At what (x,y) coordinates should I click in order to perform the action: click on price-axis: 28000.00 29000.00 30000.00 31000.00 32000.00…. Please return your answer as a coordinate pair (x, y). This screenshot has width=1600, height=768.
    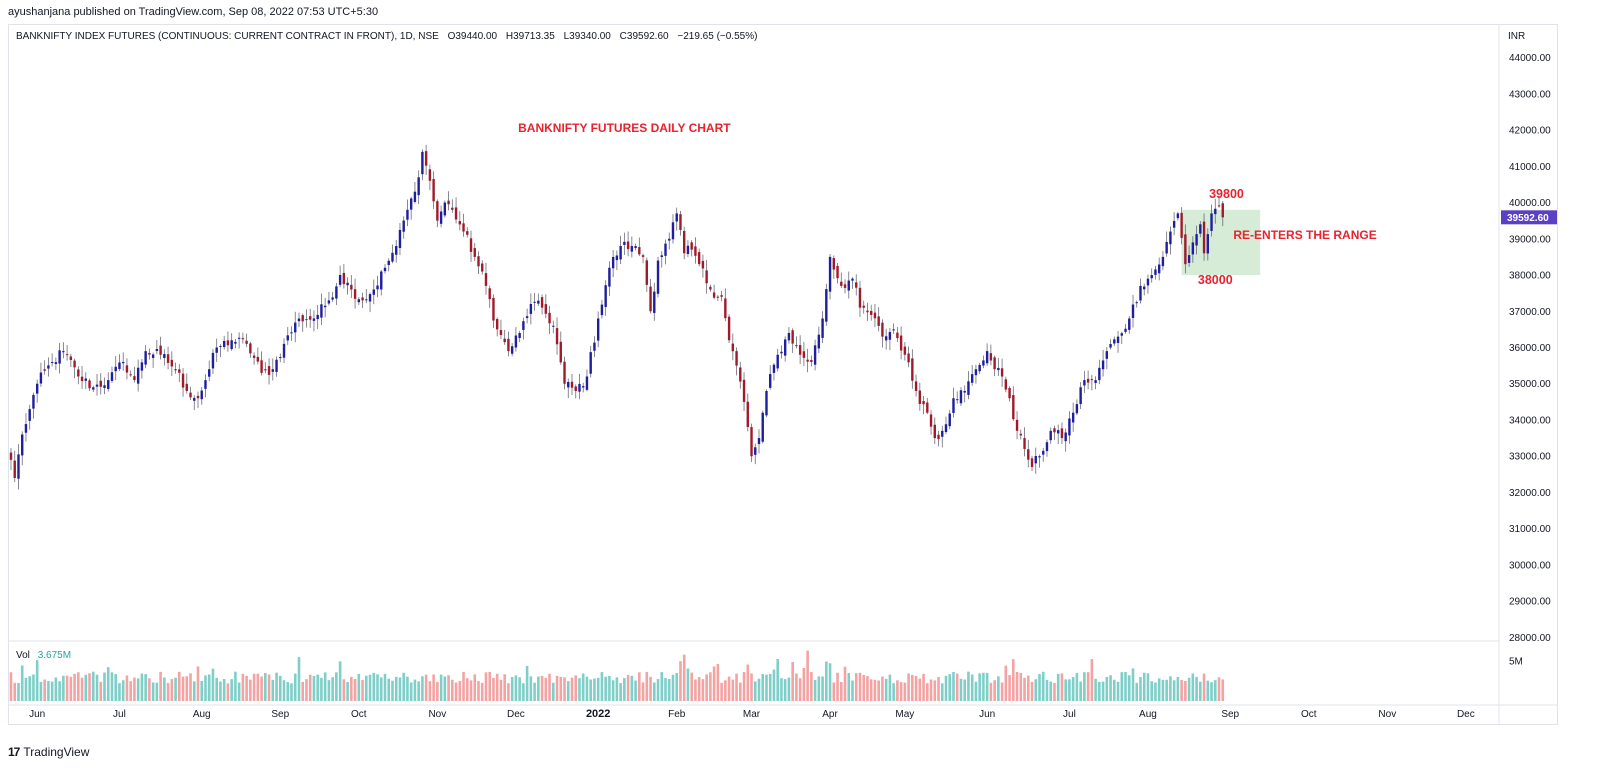
    Looking at the image, I should click on (1529, 360).